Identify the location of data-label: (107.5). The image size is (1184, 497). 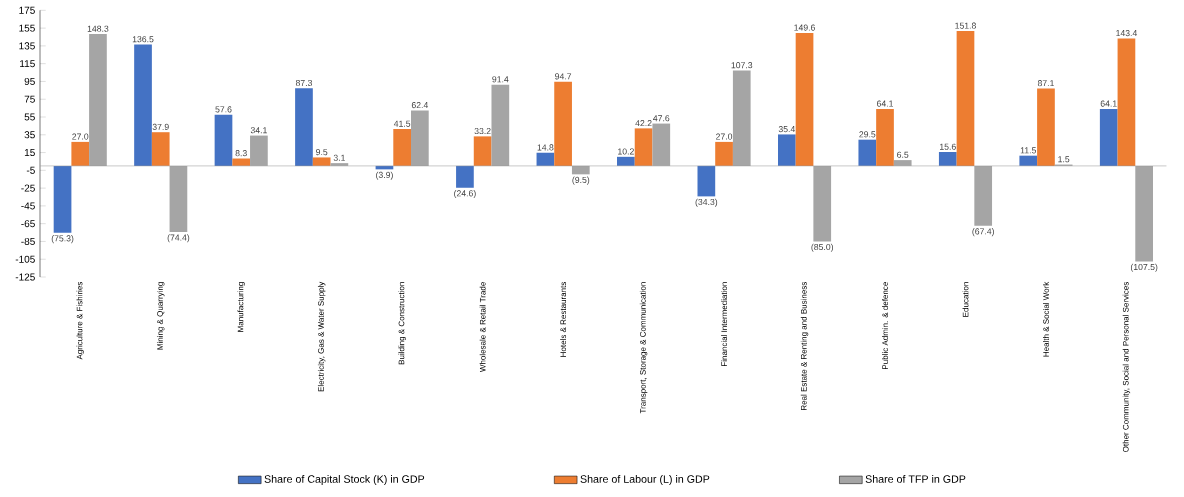
(1144, 267).